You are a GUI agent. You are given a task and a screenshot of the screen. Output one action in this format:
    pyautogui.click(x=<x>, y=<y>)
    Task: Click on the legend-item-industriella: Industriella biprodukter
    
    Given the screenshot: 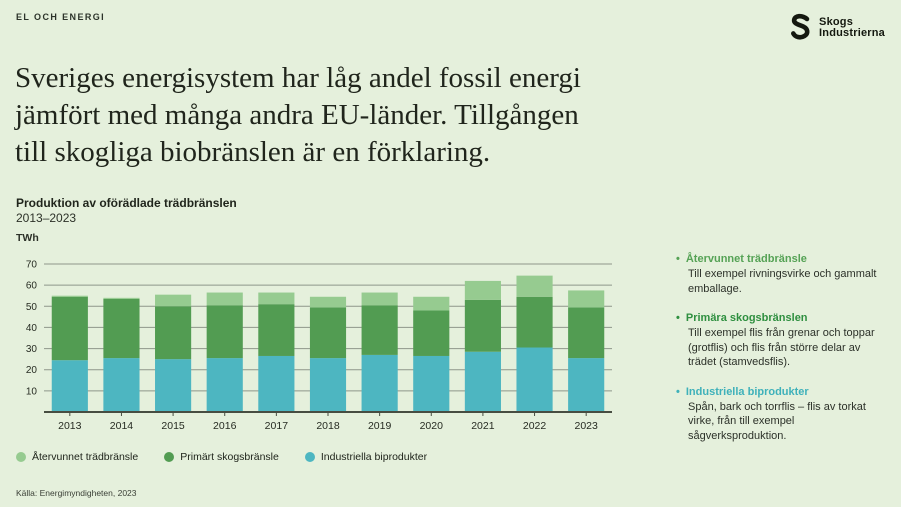 What is the action you would take?
    pyautogui.click(x=366, y=457)
    